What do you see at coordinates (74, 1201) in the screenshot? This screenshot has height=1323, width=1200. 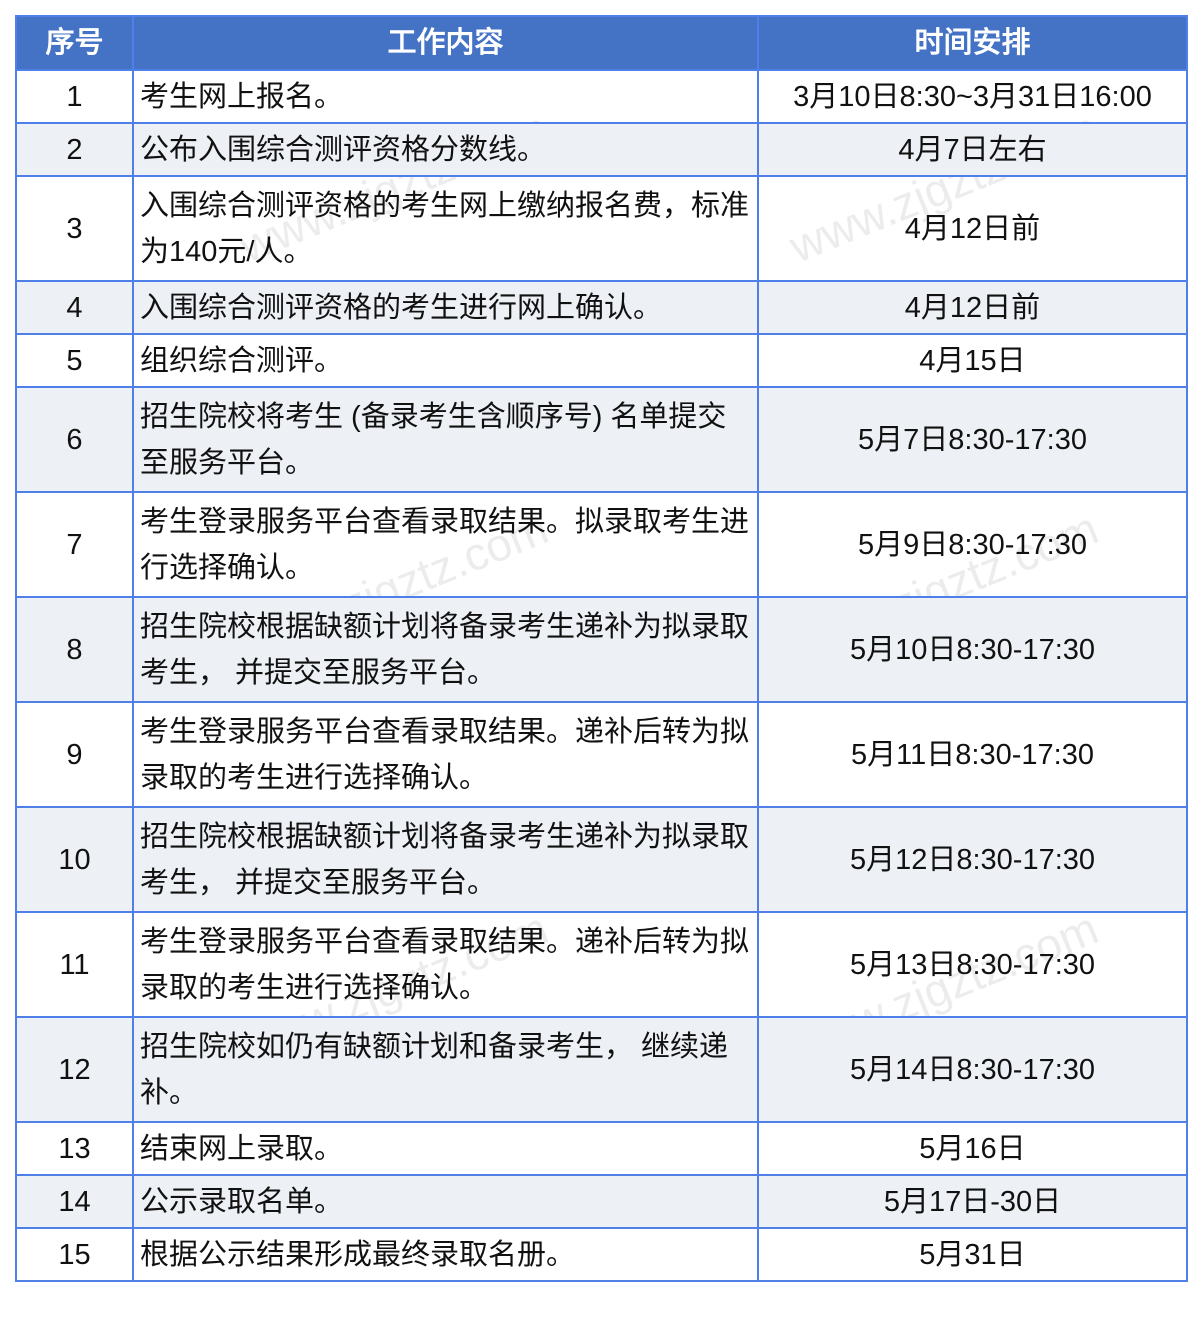 I see `row-number: 14` at bounding box center [74, 1201].